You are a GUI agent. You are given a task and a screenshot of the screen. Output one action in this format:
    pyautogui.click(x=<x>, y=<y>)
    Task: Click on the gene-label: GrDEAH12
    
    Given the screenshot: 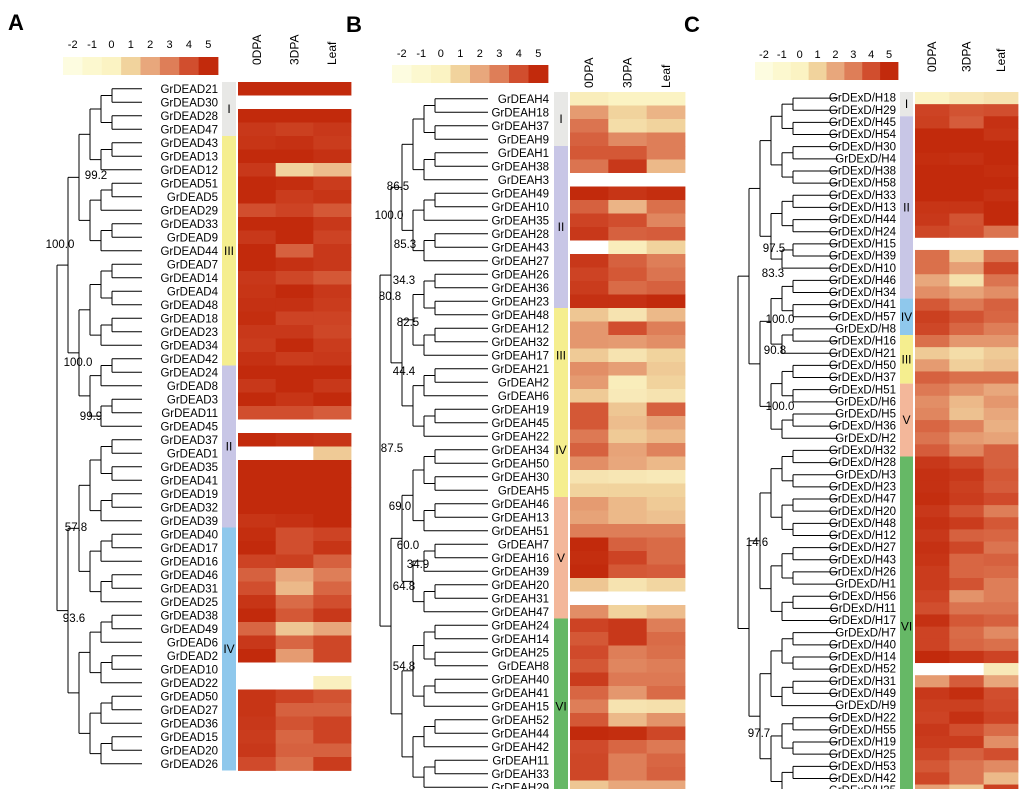 What is the action you would take?
    pyautogui.click(x=520, y=330)
    